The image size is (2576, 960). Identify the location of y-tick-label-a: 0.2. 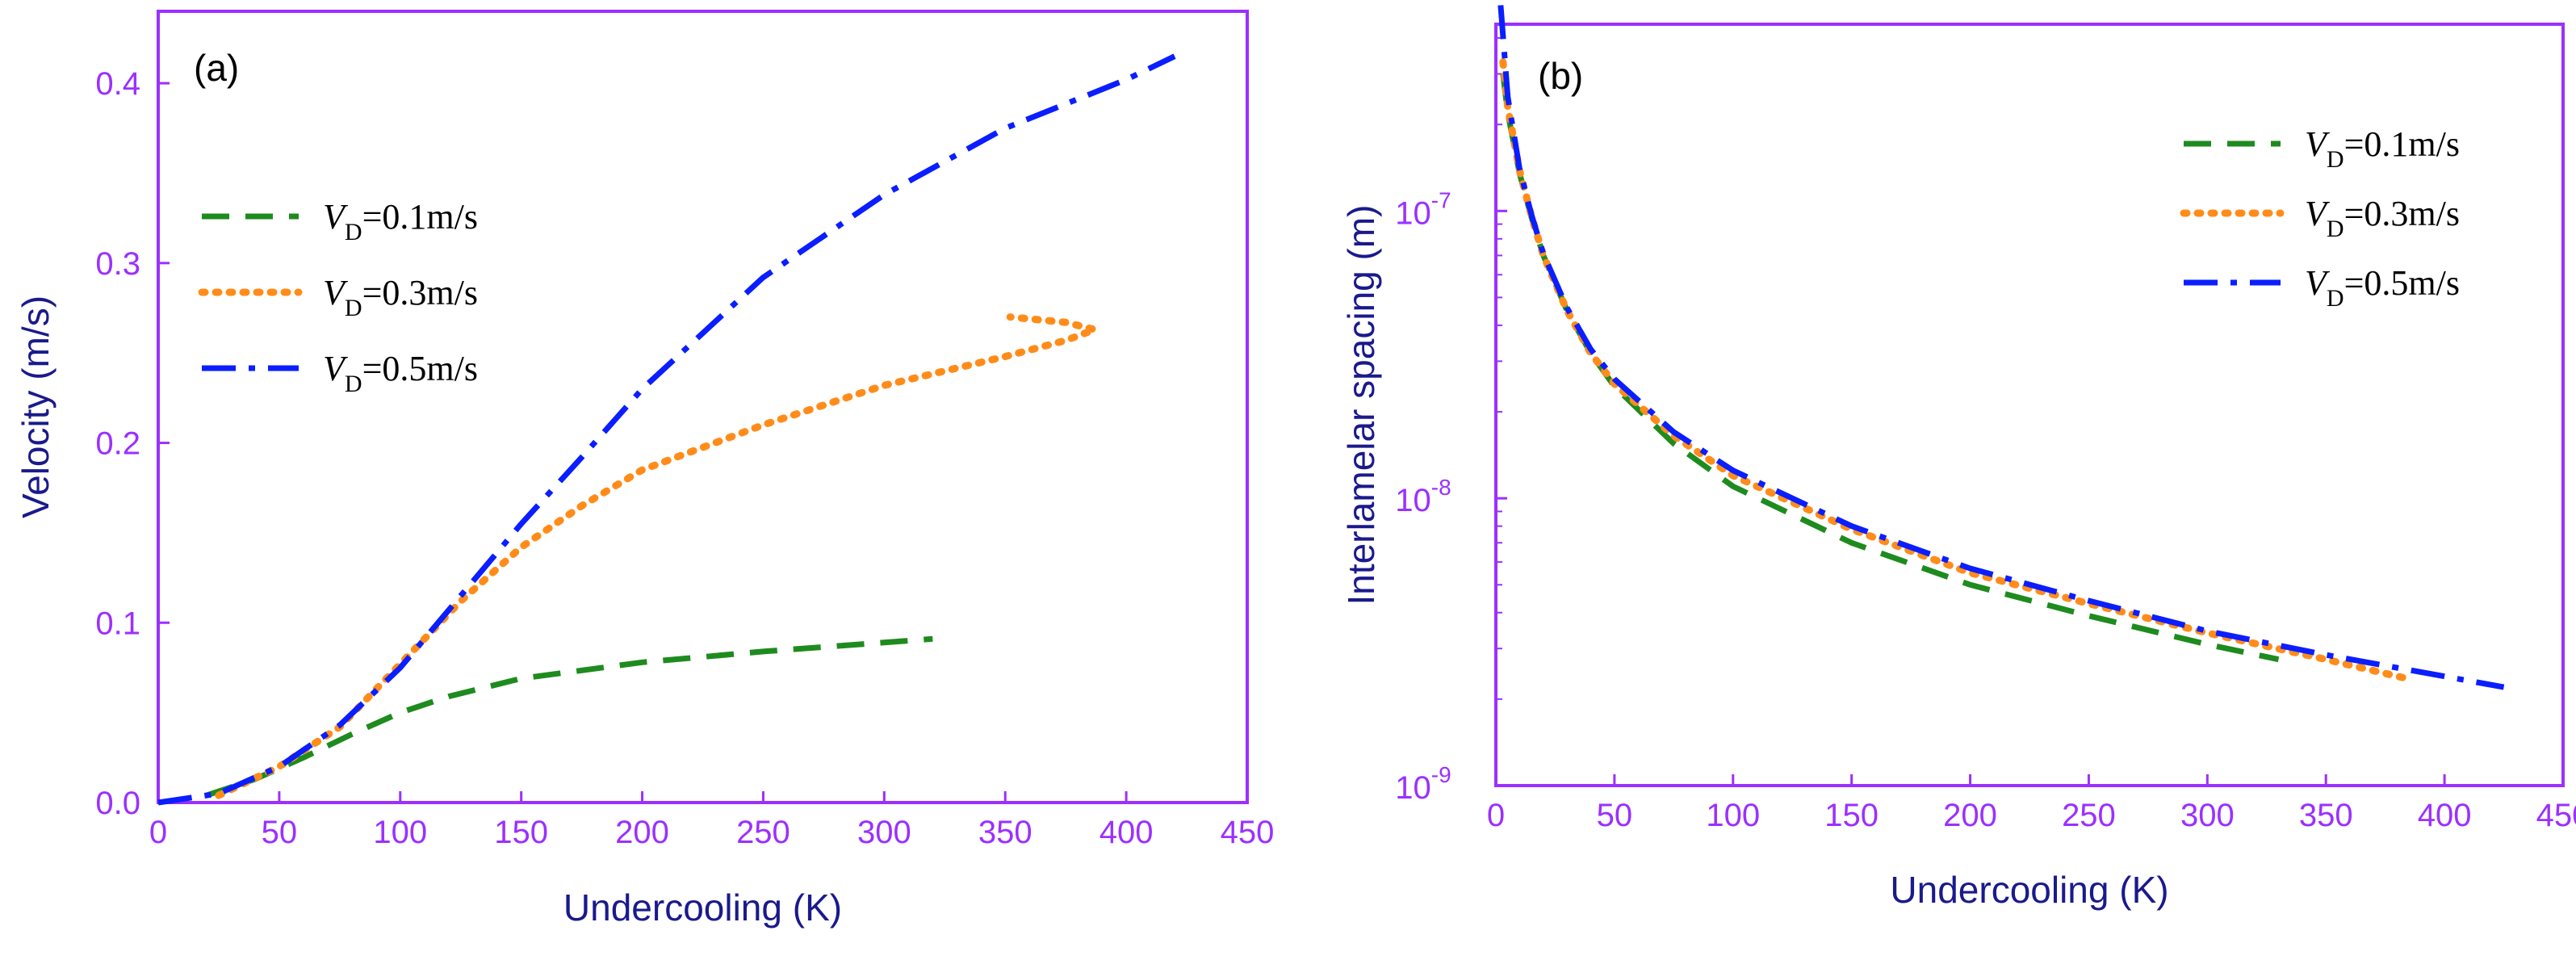
(117, 444).